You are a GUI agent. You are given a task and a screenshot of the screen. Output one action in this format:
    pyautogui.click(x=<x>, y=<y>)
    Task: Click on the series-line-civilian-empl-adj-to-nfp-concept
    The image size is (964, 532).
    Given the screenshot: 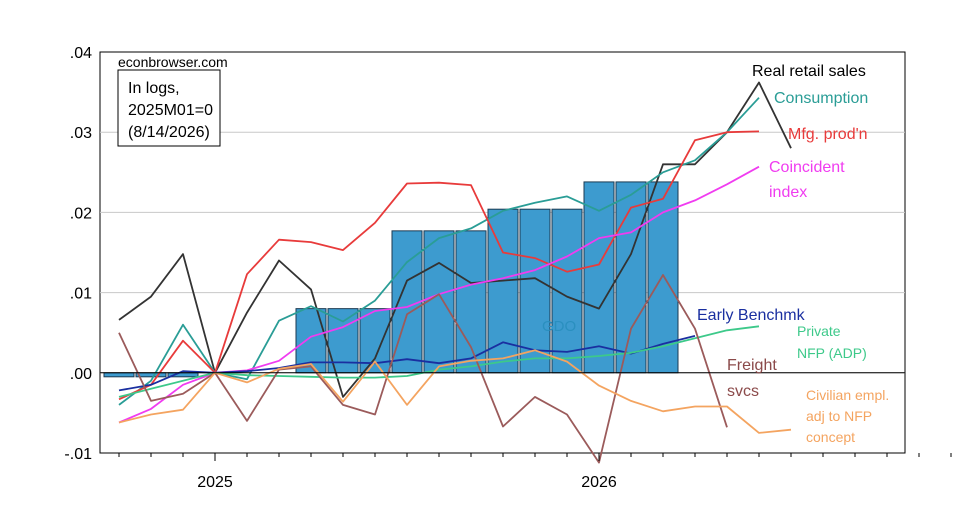 What is the action you would take?
    pyautogui.click(x=455, y=391)
    